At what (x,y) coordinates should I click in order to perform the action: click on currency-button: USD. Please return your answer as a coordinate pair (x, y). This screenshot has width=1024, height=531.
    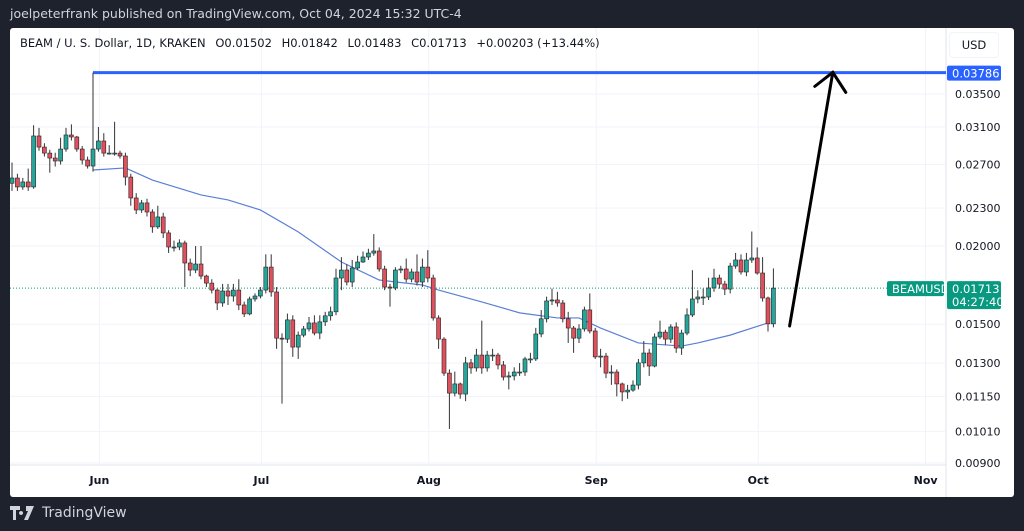
    Looking at the image, I should click on (974, 45).